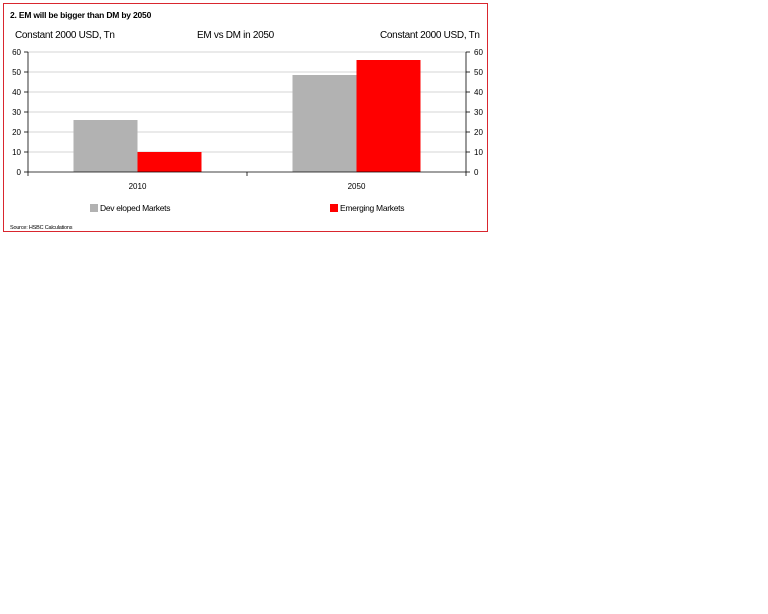  Describe the element at coordinates (19, 172) in the screenshot. I see `y-tick-label-left: 0` at that location.